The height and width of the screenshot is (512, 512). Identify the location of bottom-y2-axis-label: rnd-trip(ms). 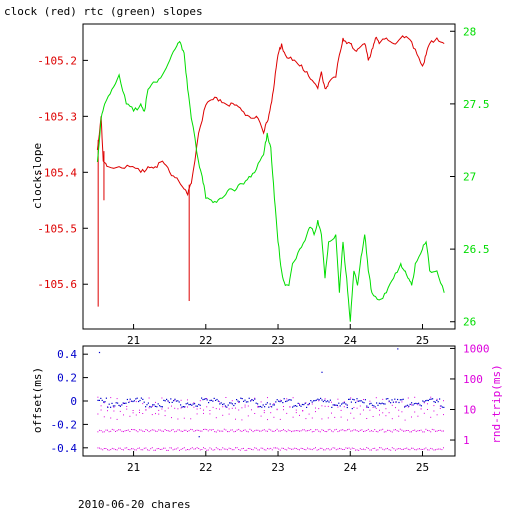
(496, 403).